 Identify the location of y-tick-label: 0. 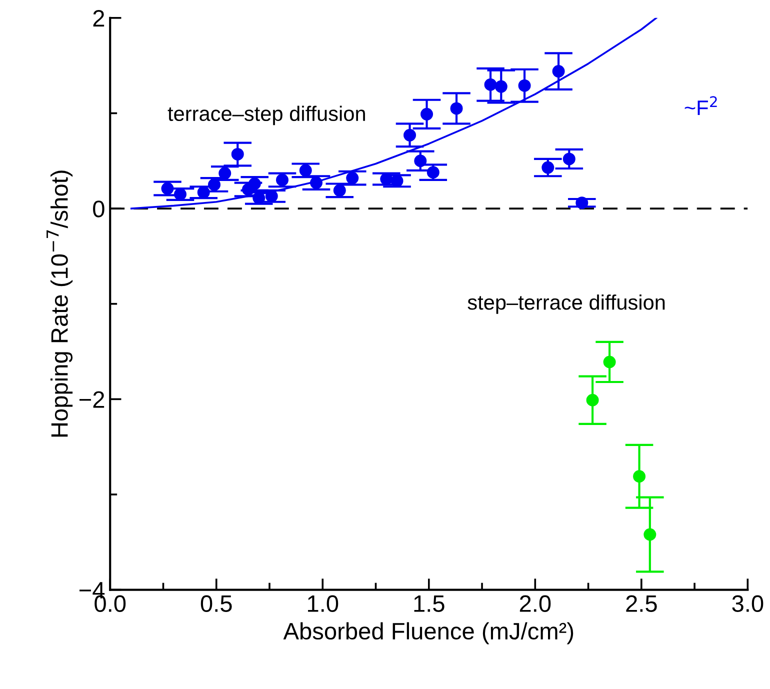
(98, 209).